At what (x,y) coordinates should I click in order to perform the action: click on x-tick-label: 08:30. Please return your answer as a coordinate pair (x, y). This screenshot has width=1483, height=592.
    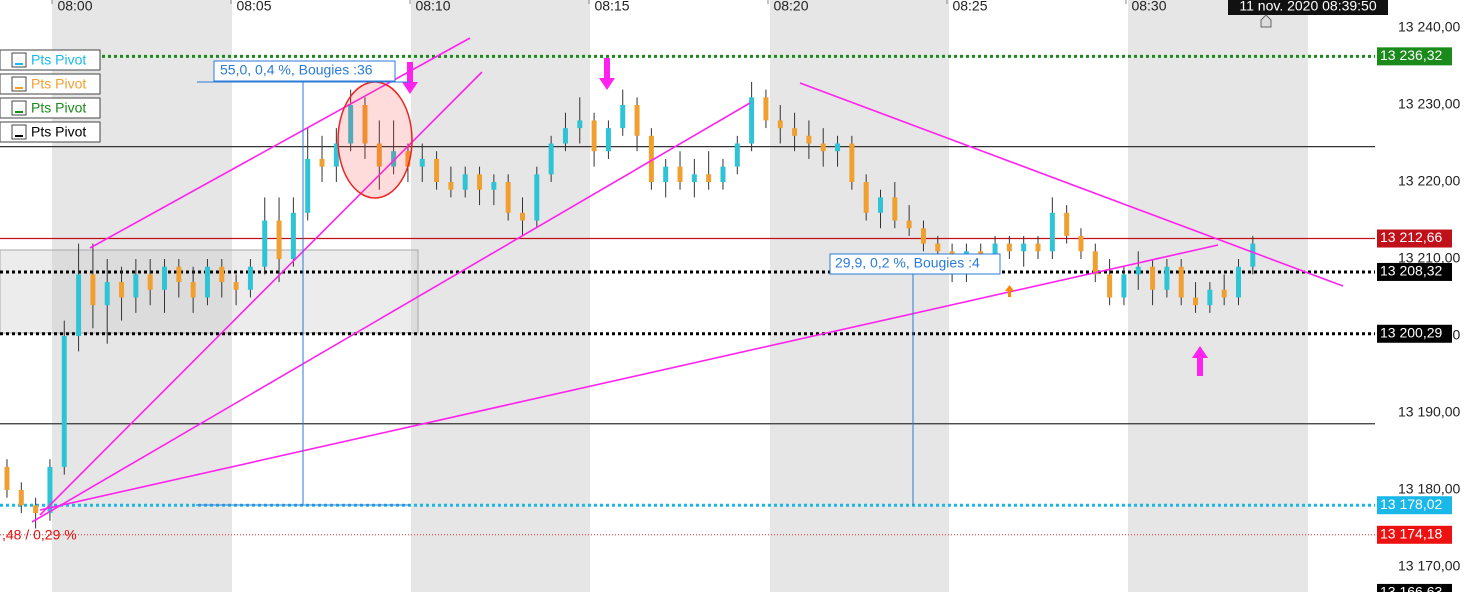
    Looking at the image, I should click on (1148, 7).